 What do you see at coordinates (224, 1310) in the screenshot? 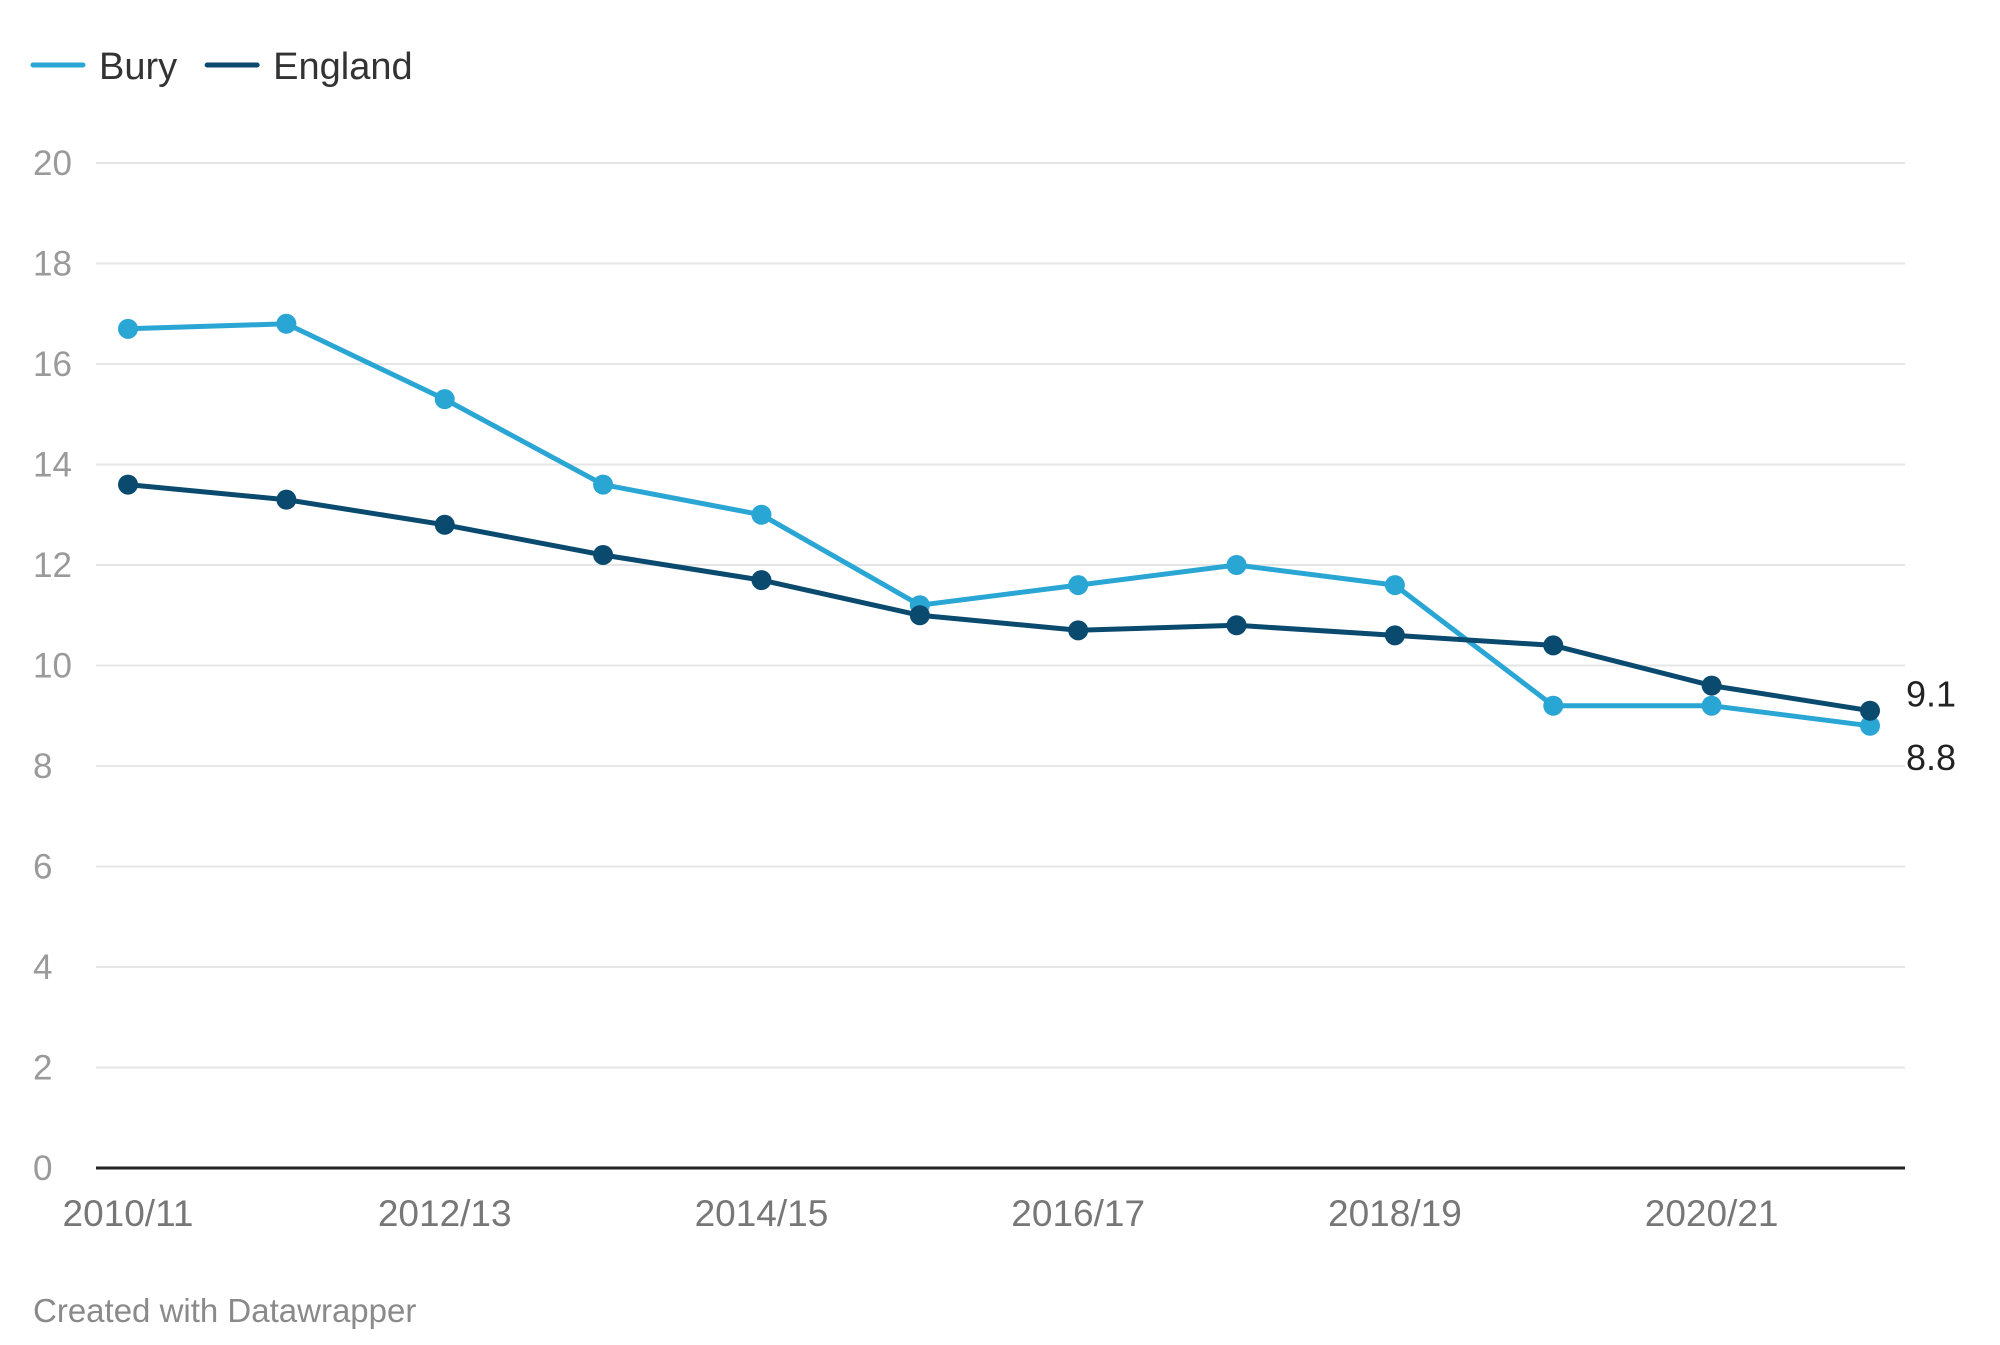
I see `footer-credit: Created with Datawrapper` at bounding box center [224, 1310].